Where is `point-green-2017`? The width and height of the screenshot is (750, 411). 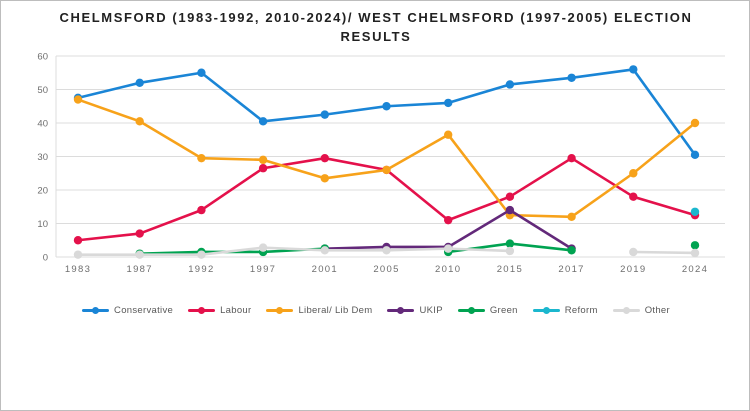 point-green-2017 is located at coordinates (571, 250).